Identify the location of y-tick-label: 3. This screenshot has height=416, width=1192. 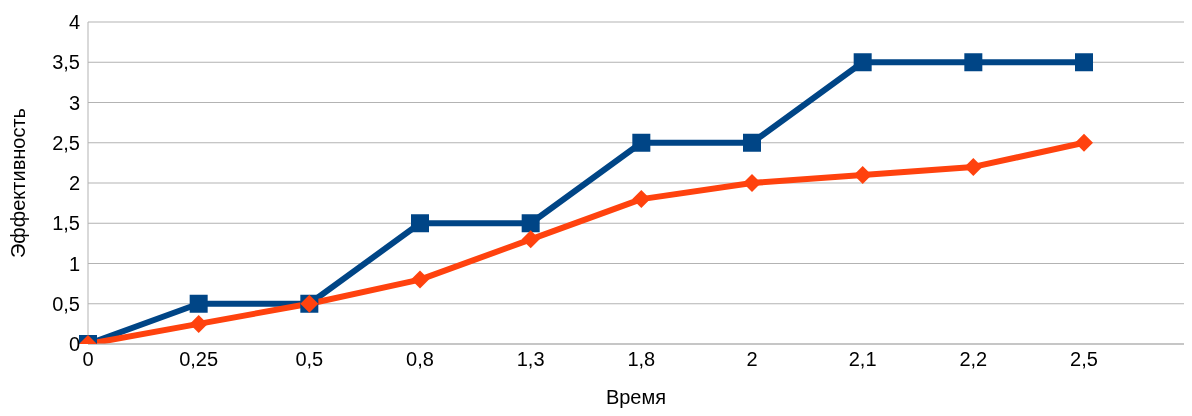
(74, 102).